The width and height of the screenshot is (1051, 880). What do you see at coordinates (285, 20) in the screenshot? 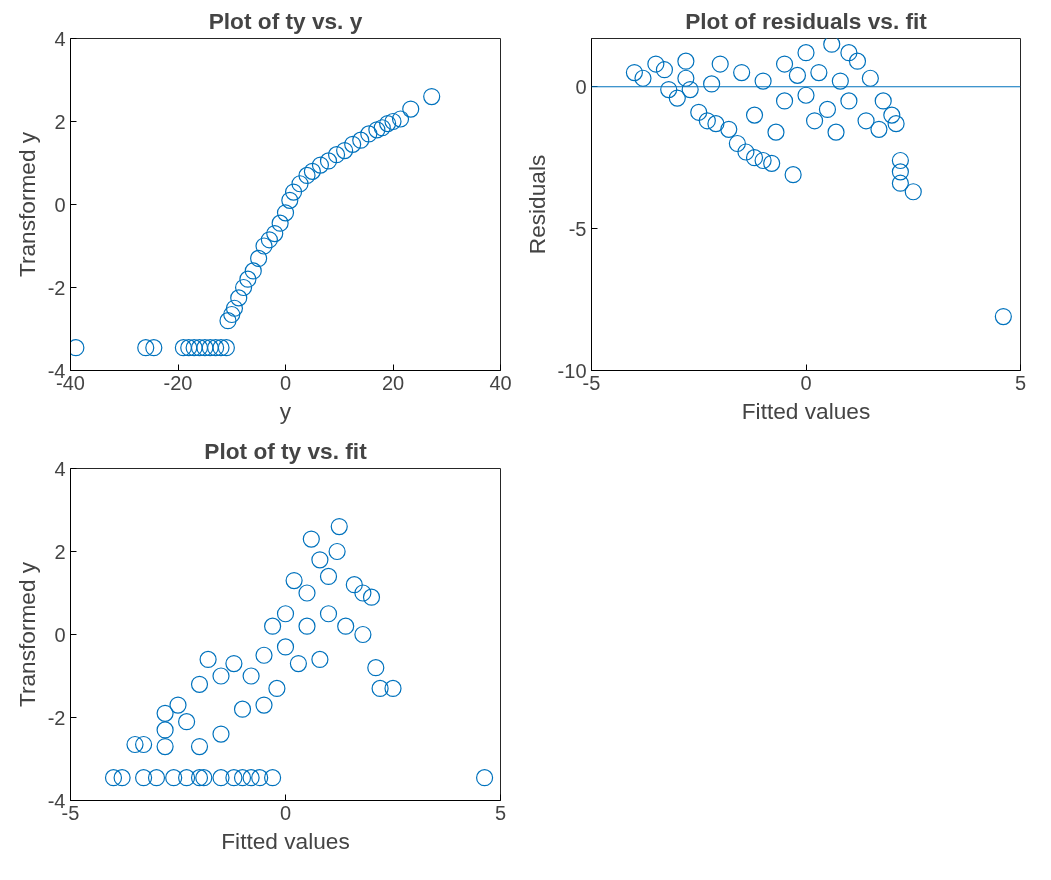
I see `chart-title: Plot of ty vs. y` at bounding box center [285, 20].